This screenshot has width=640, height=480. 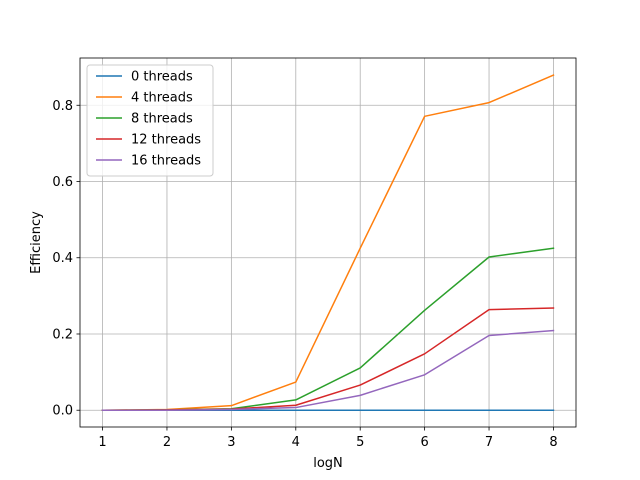 I want to click on x-axis-label: logN, so click(x=328, y=463).